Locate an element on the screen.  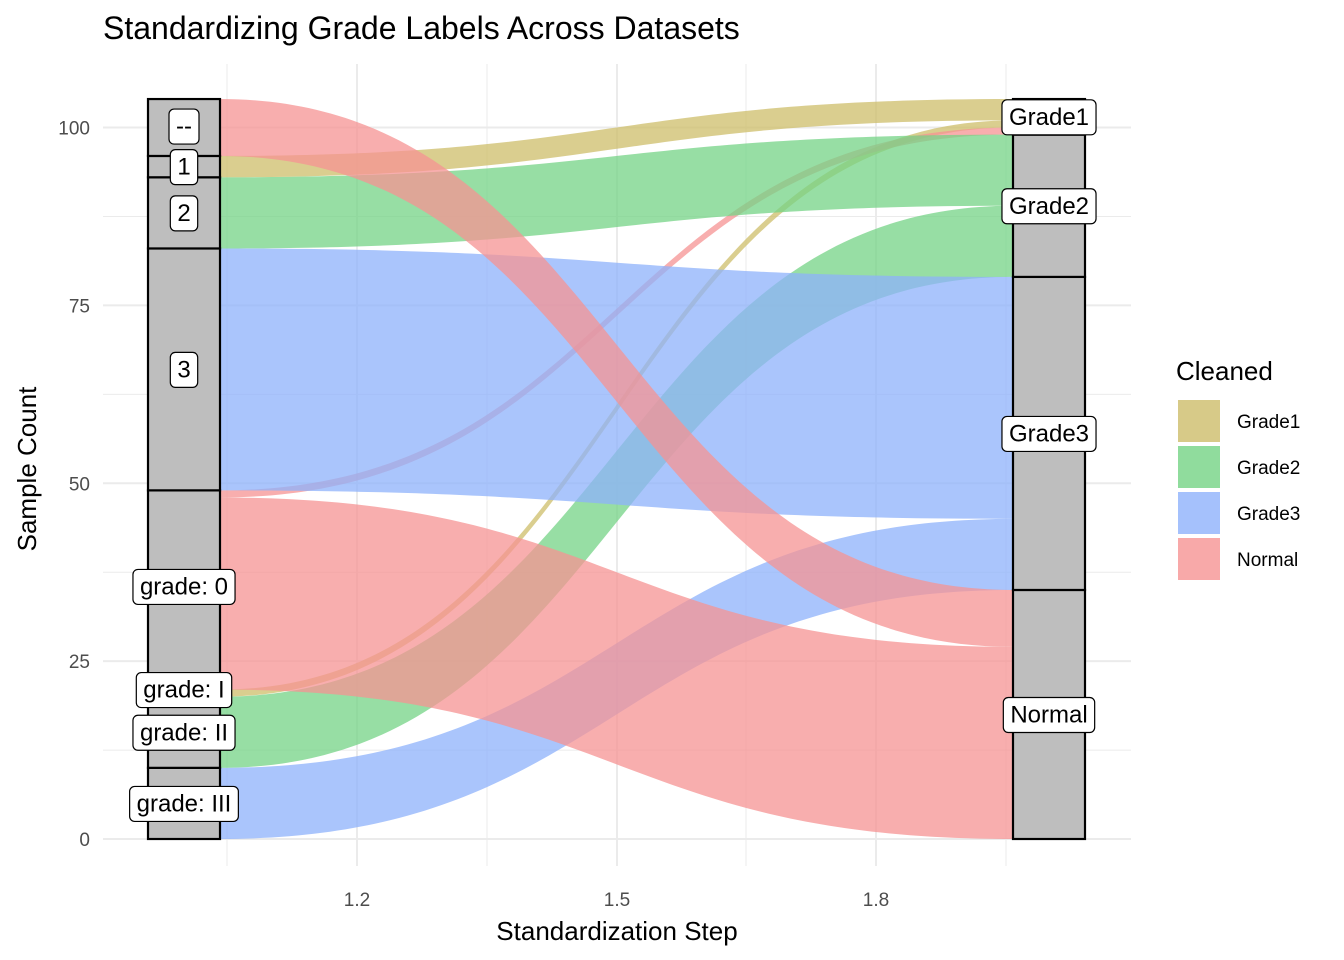
stratum-label: Normal is located at coordinates (1049, 715).